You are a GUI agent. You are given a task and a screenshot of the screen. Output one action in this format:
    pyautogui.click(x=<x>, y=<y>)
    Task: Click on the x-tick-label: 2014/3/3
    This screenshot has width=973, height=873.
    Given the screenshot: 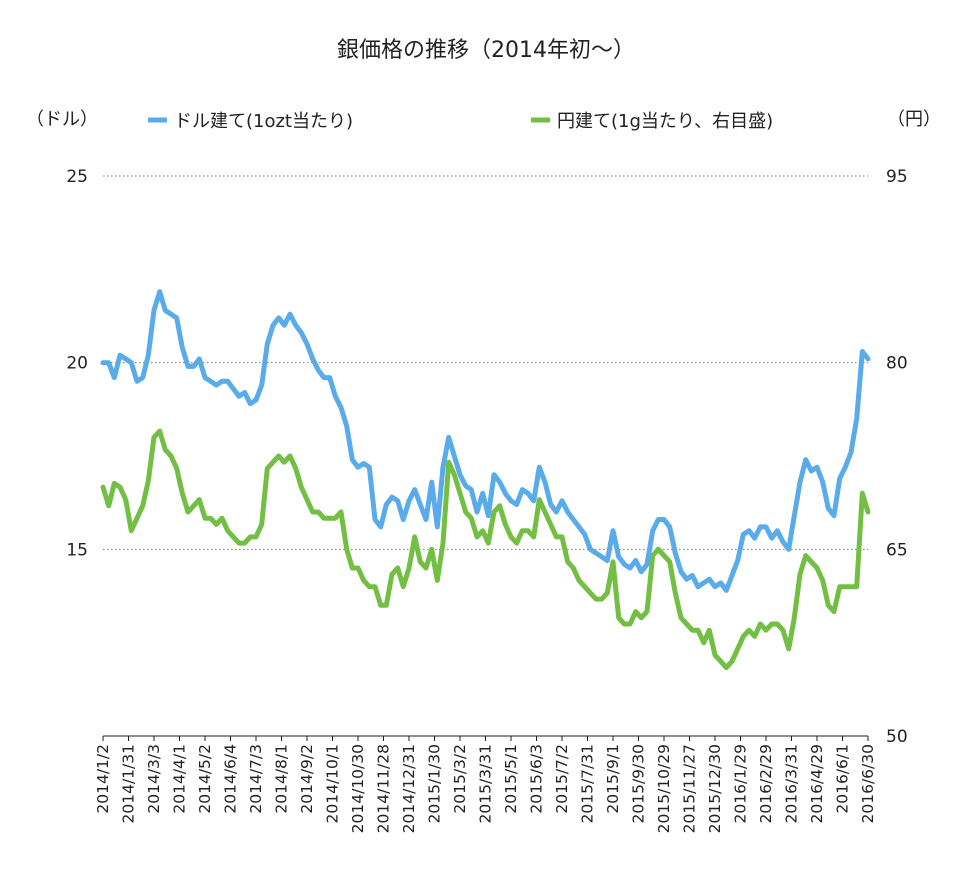 What is the action you would take?
    pyautogui.click(x=154, y=779)
    